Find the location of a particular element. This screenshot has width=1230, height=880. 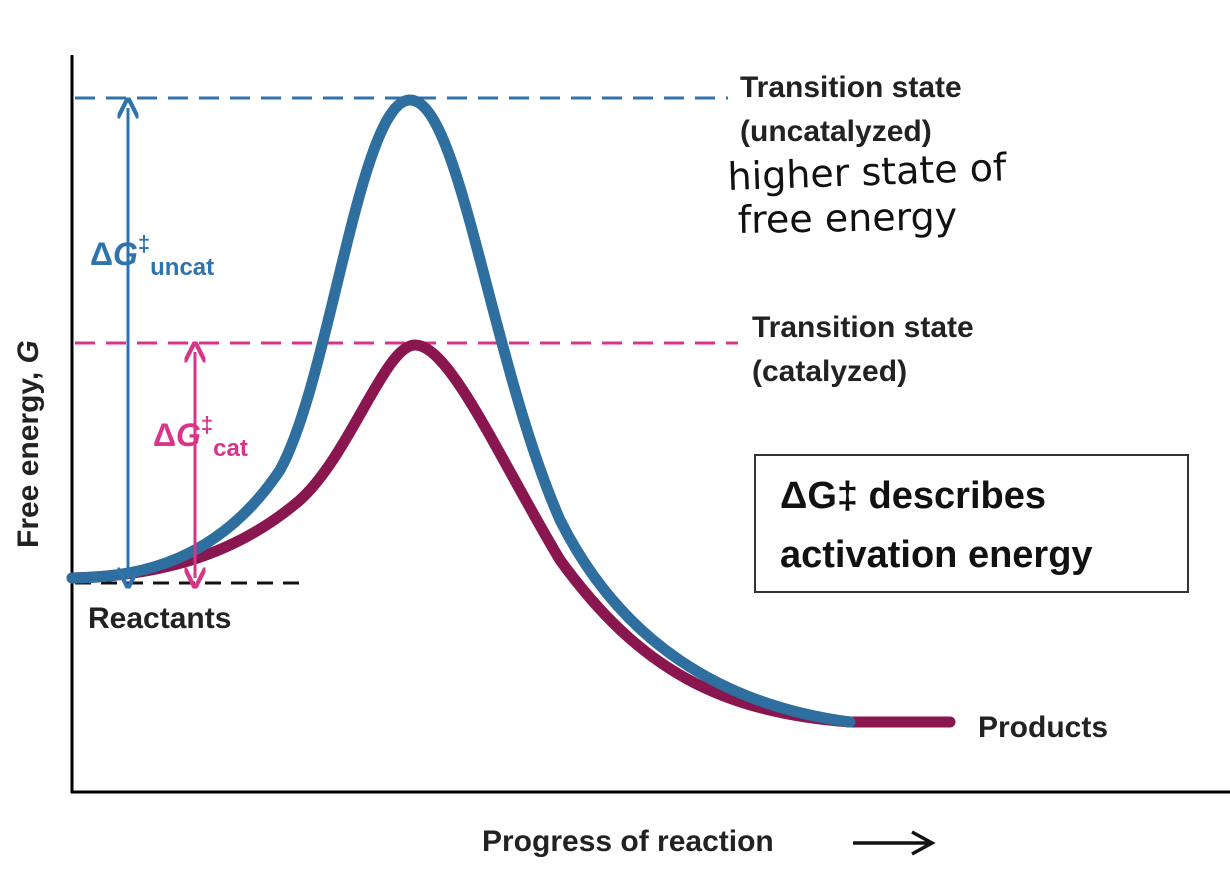

dg-uncat-sub: uncat is located at coordinates (182, 267).